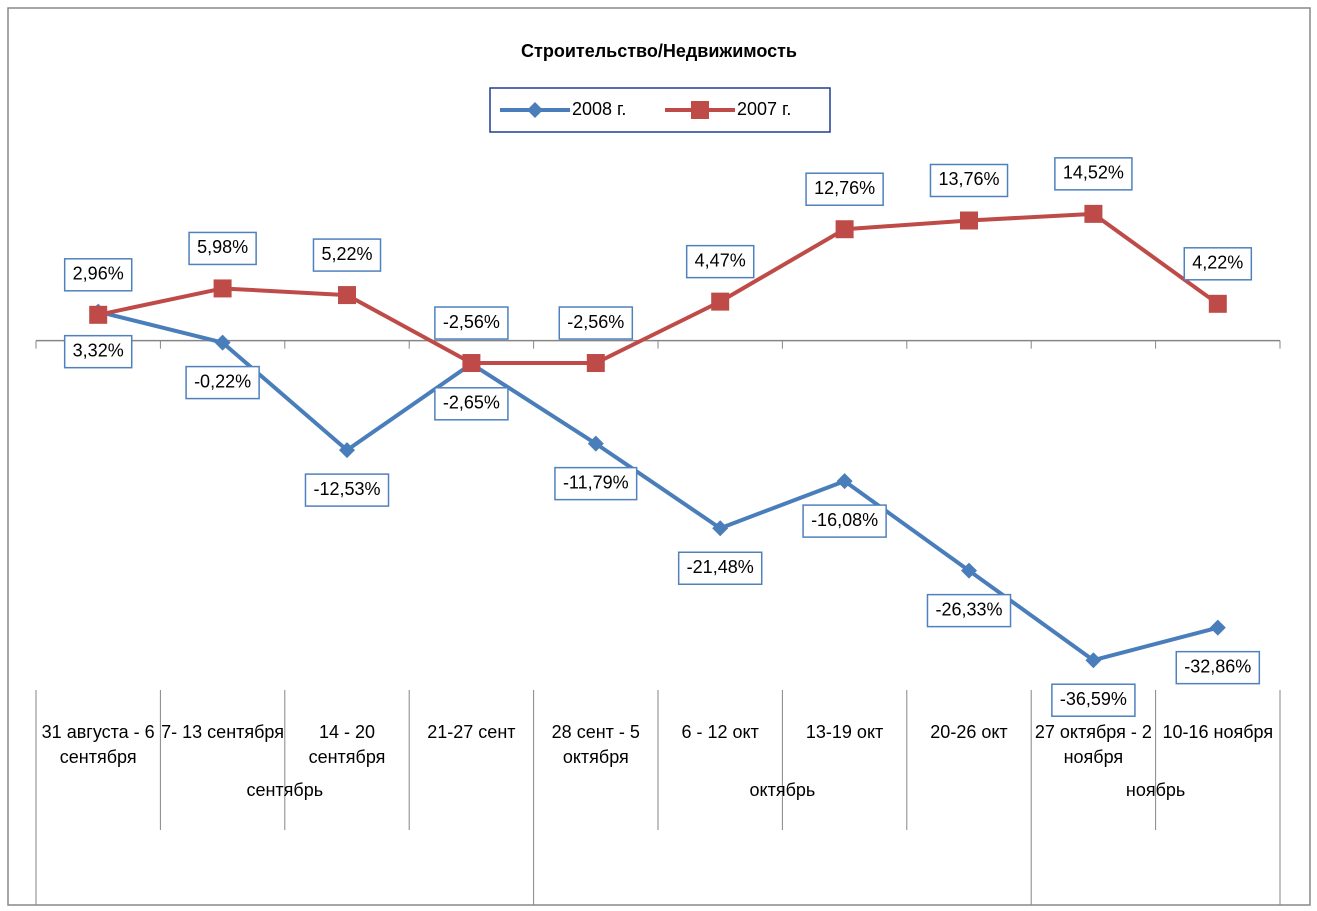 The image size is (1317, 911). I want to click on data-label: -21,48%, so click(720, 567).